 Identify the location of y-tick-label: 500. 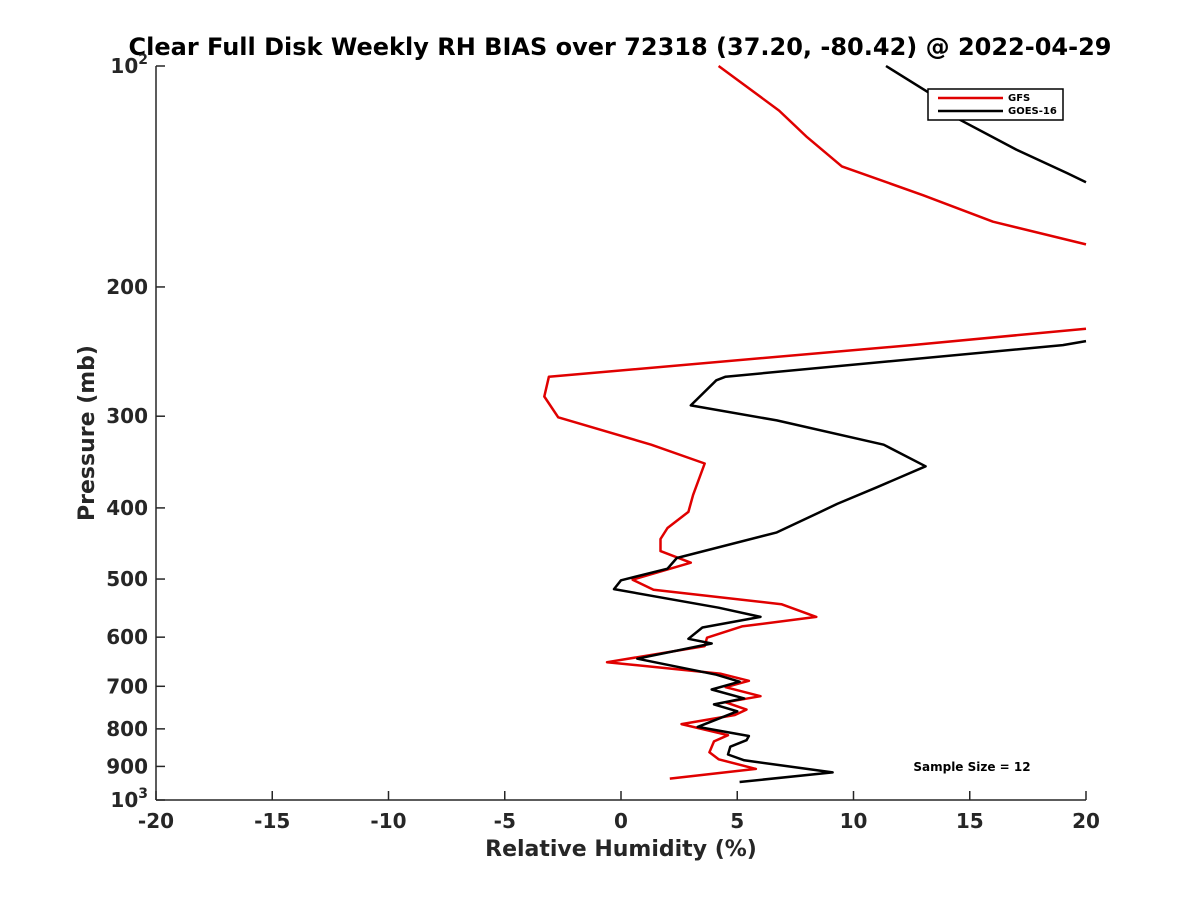
(127, 579).